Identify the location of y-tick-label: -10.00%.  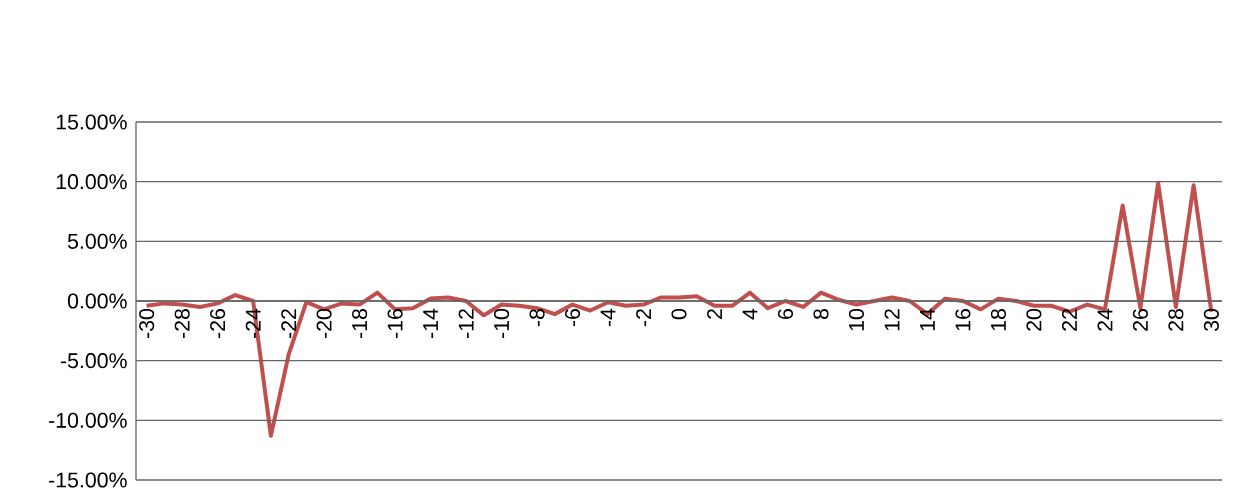
(88, 420).